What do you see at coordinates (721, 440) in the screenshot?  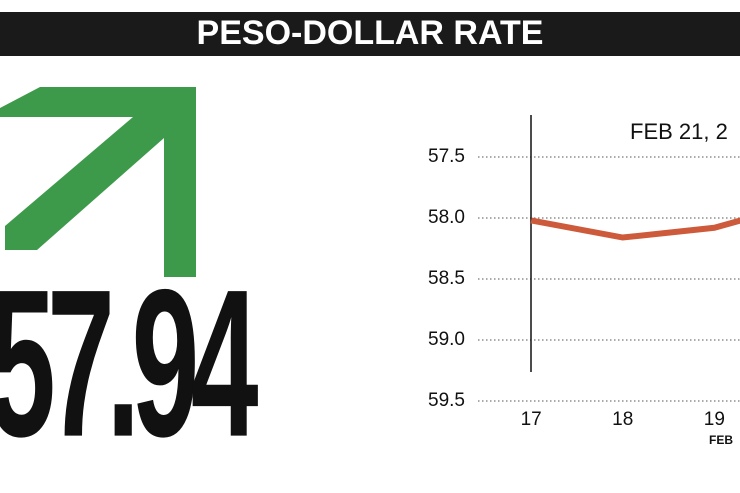 I see `x-axis-label: FEB` at bounding box center [721, 440].